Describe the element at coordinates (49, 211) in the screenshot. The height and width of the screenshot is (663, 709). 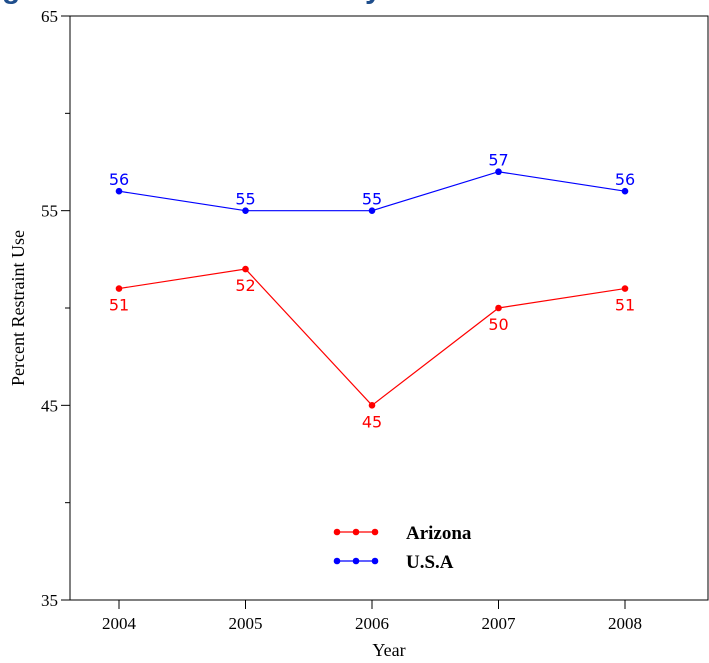
I see `y-tick-label: 55` at that location.